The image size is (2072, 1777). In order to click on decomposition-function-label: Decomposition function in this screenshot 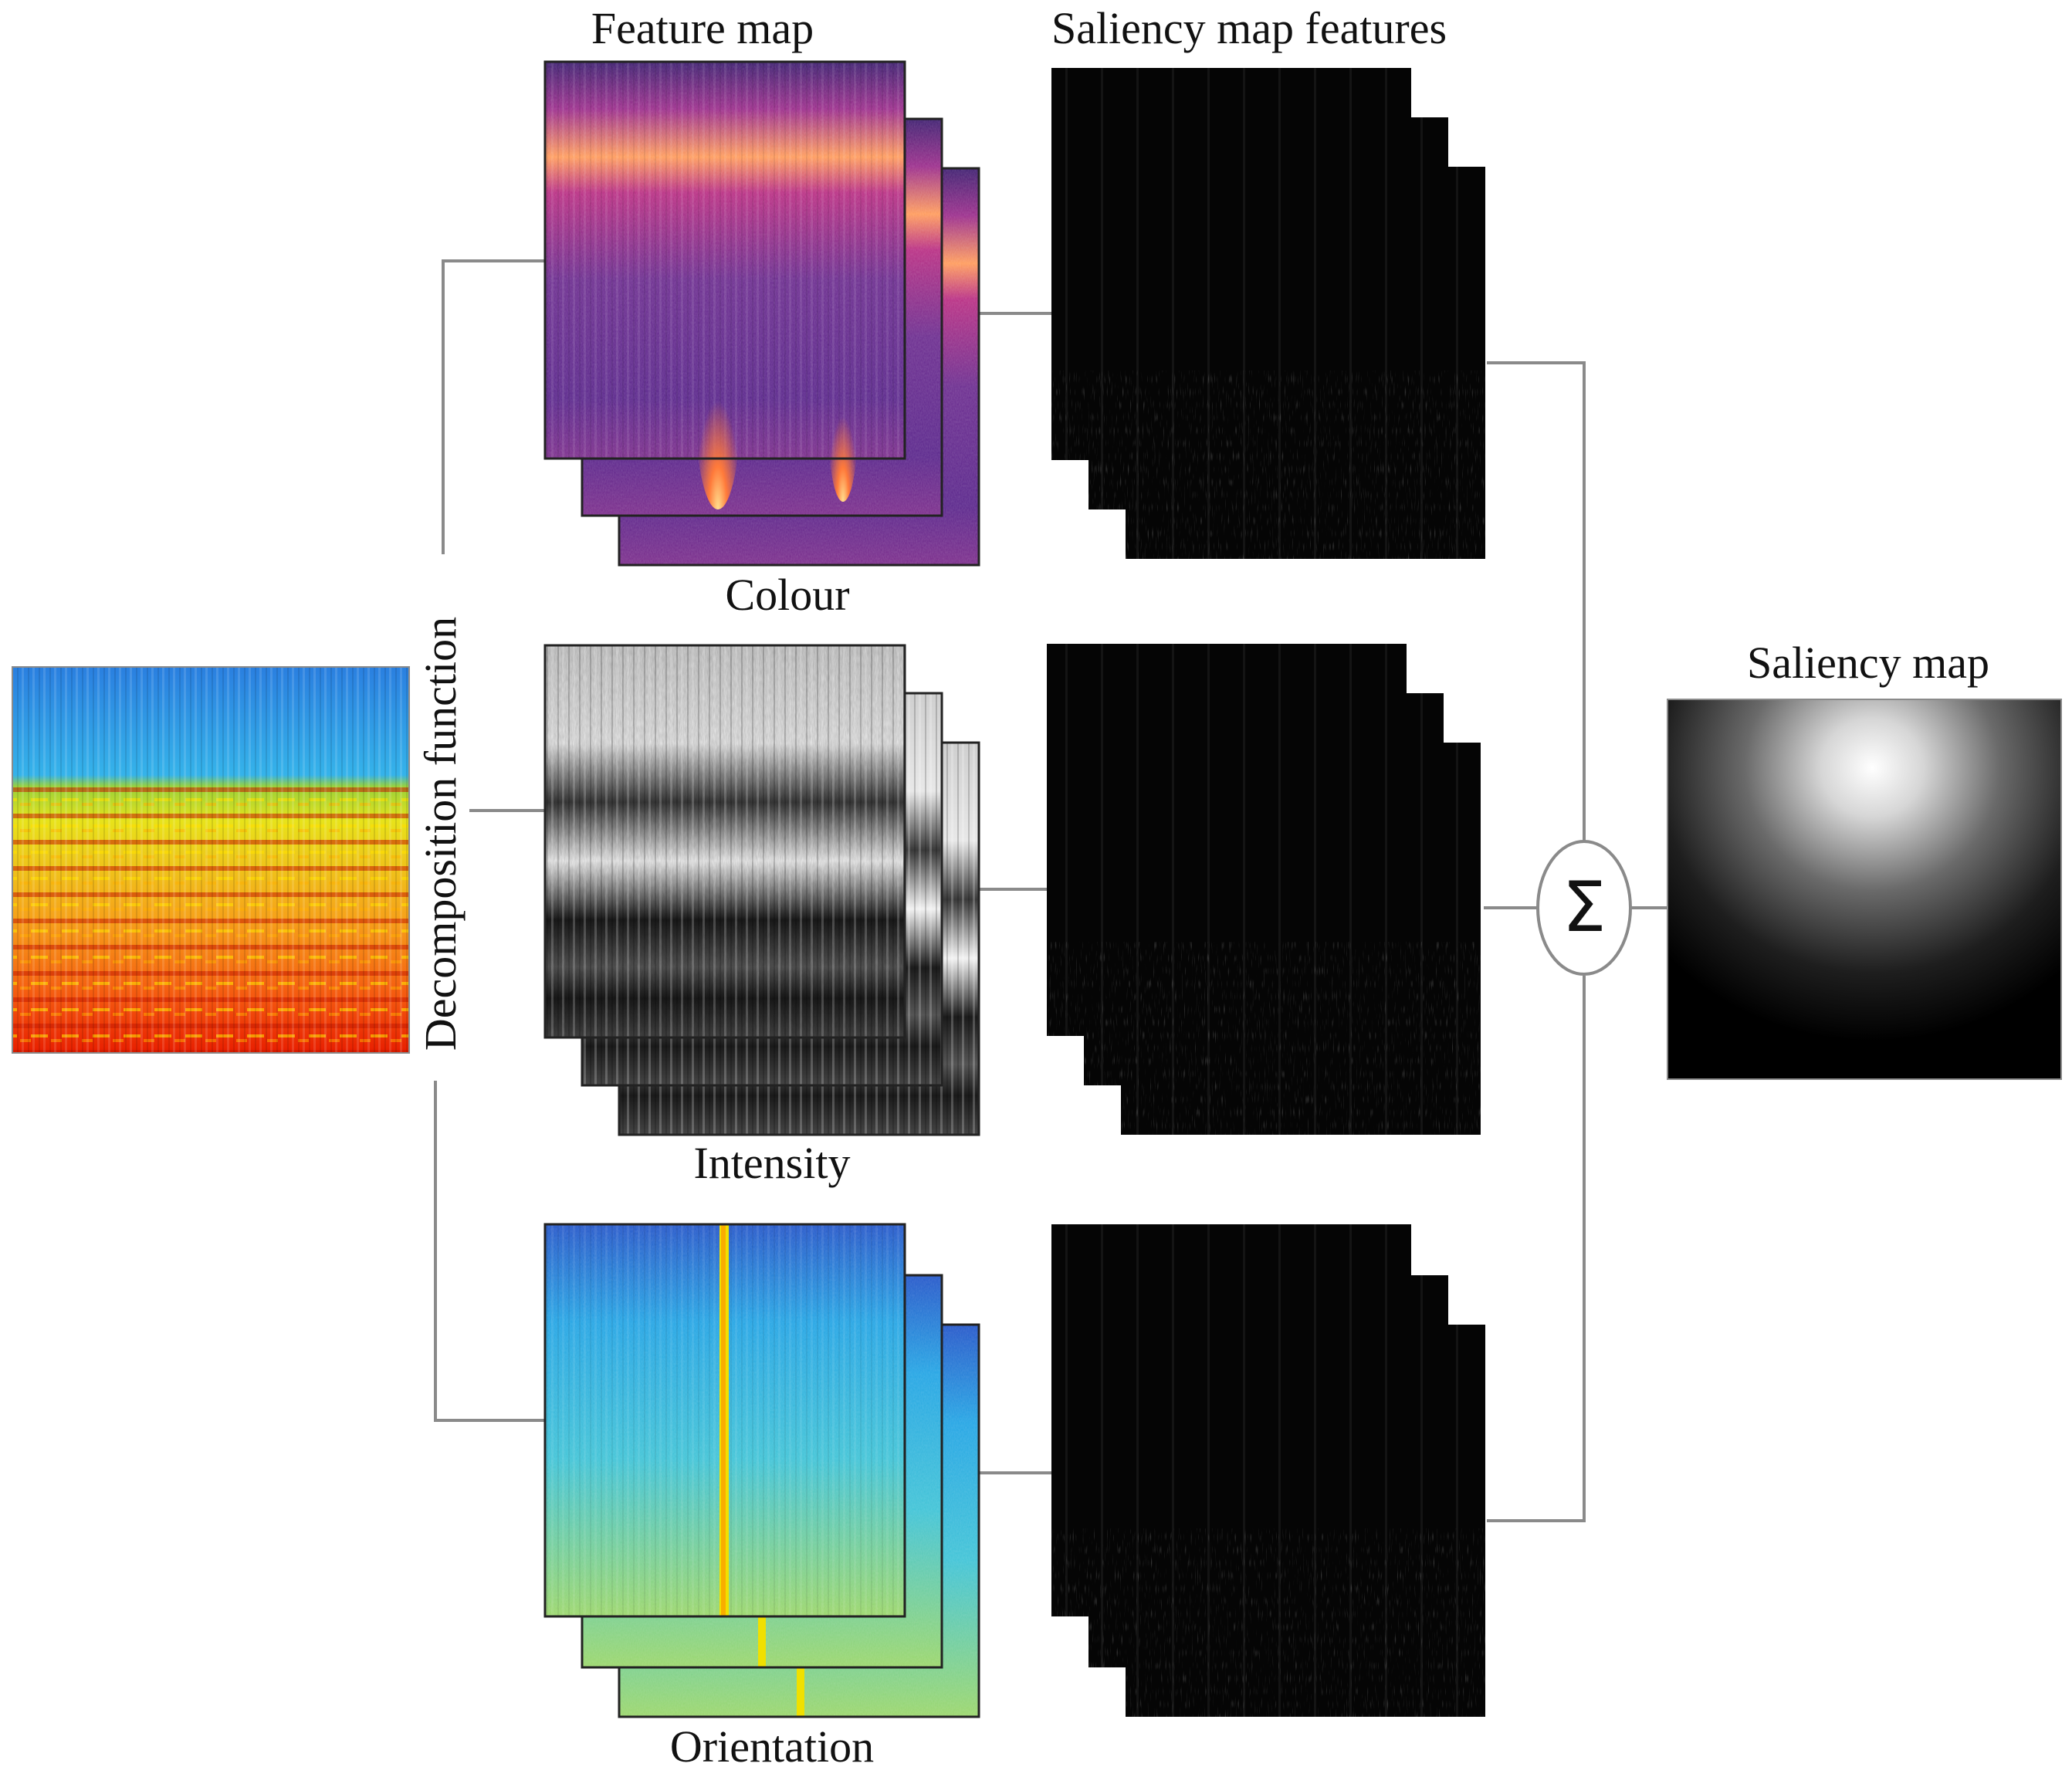, I will do `click(441, 834)`.